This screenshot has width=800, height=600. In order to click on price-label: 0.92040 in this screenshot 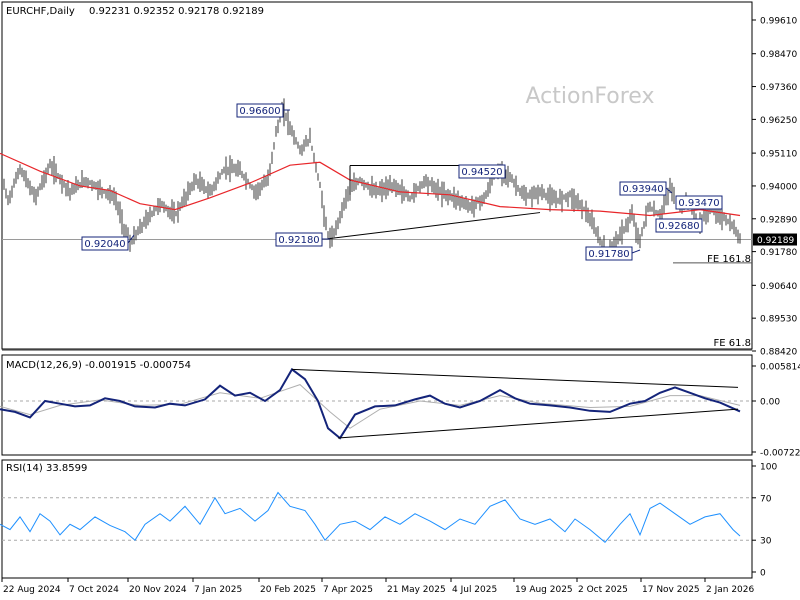, I will do `click(104, 244)`.